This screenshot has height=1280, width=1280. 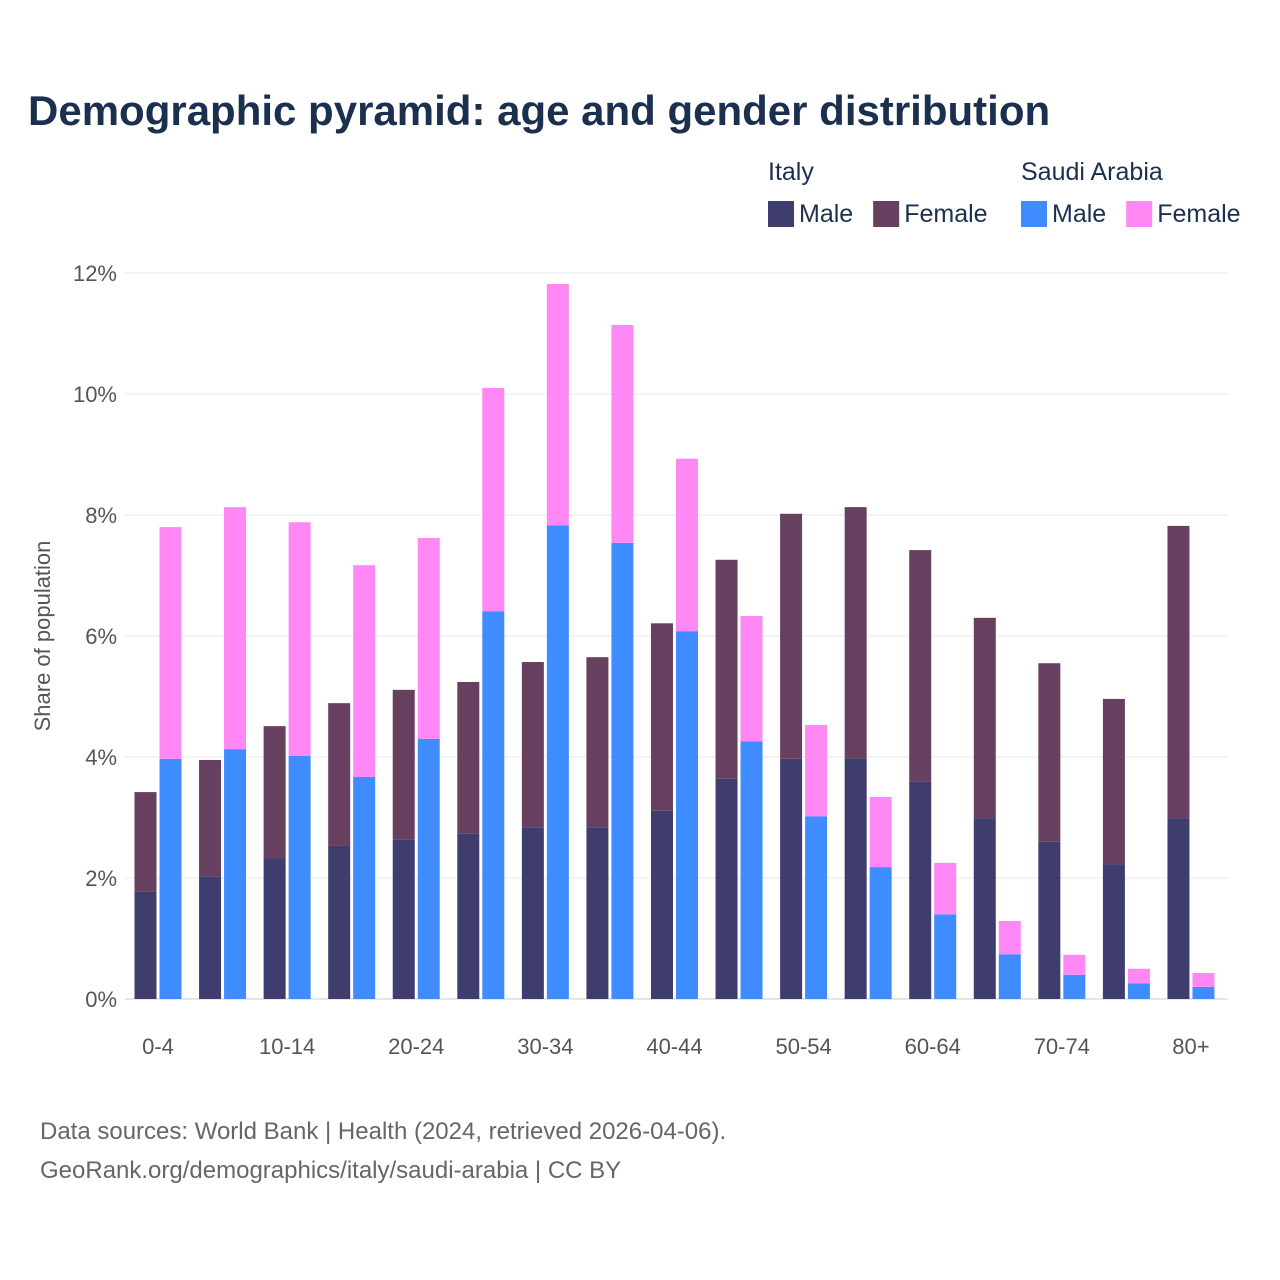 I want to click on bar-saudi-arabia-female-80+, so click(x=1203, y=979).